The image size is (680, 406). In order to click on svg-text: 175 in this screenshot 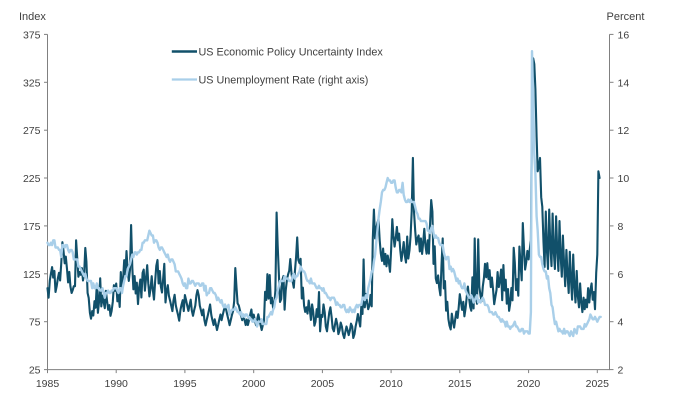, I will do `click(32, 227)`.